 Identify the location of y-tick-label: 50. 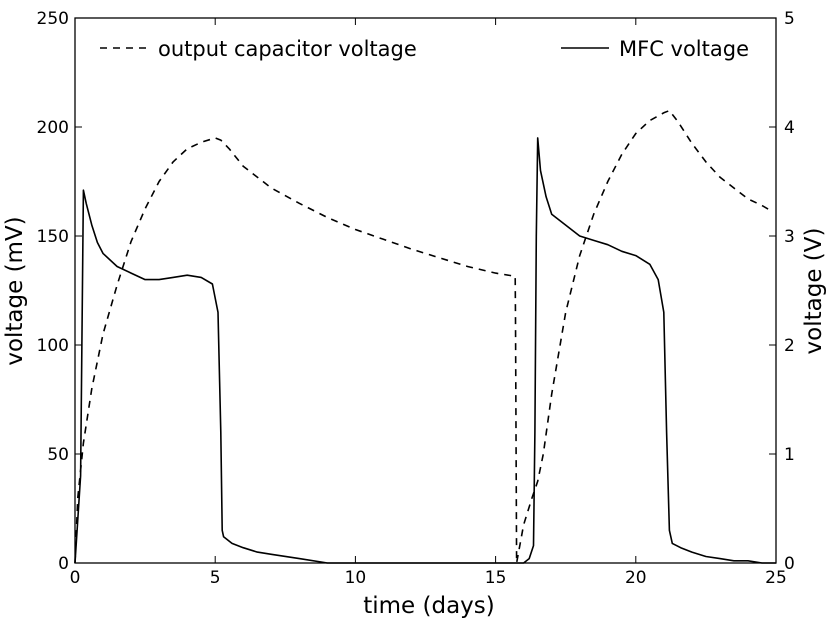
(58, 455).